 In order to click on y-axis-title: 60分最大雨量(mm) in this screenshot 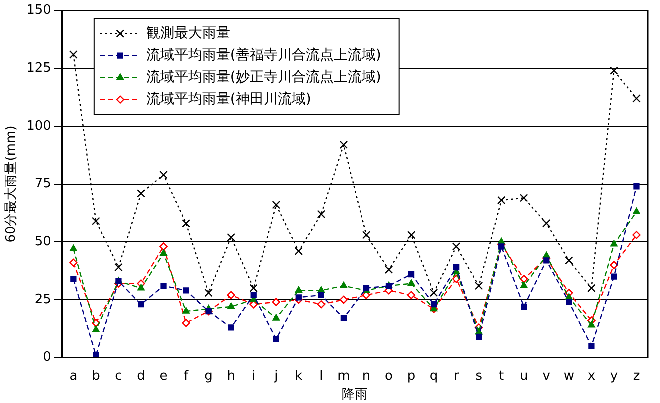, I will do `click(12, 184)`.